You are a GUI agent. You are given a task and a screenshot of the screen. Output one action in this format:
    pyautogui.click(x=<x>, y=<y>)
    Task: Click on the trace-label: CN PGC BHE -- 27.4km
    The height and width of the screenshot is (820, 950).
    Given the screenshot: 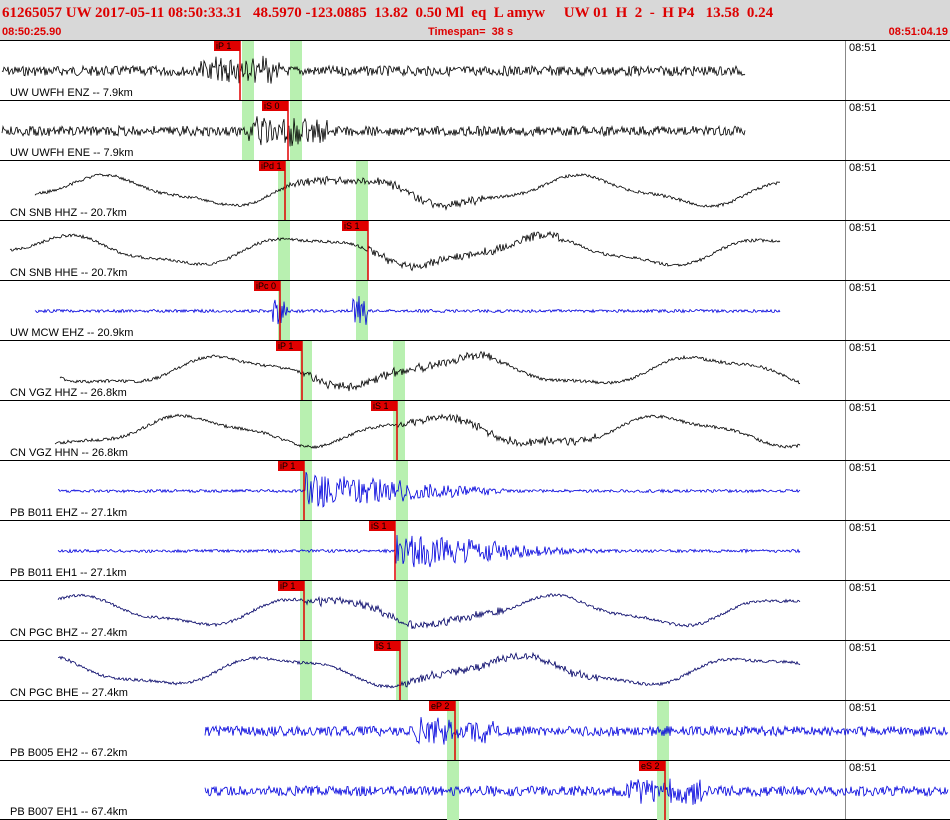 What is the action you would take?
    pyautogui.click(x=69, y=693)
    